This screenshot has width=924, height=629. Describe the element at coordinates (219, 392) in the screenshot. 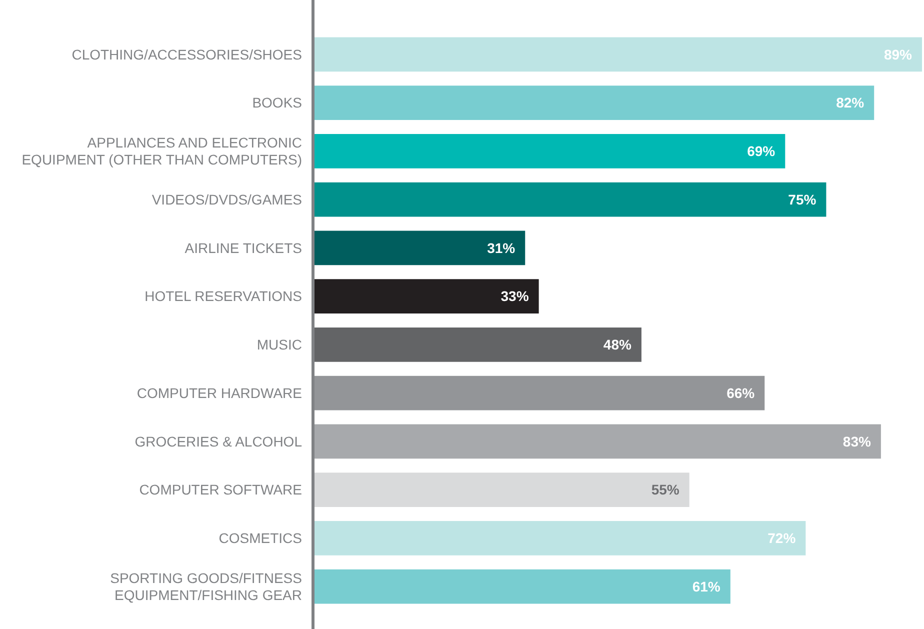

I see `y-tick-label: COMPUTER HARDWARE` at that location.